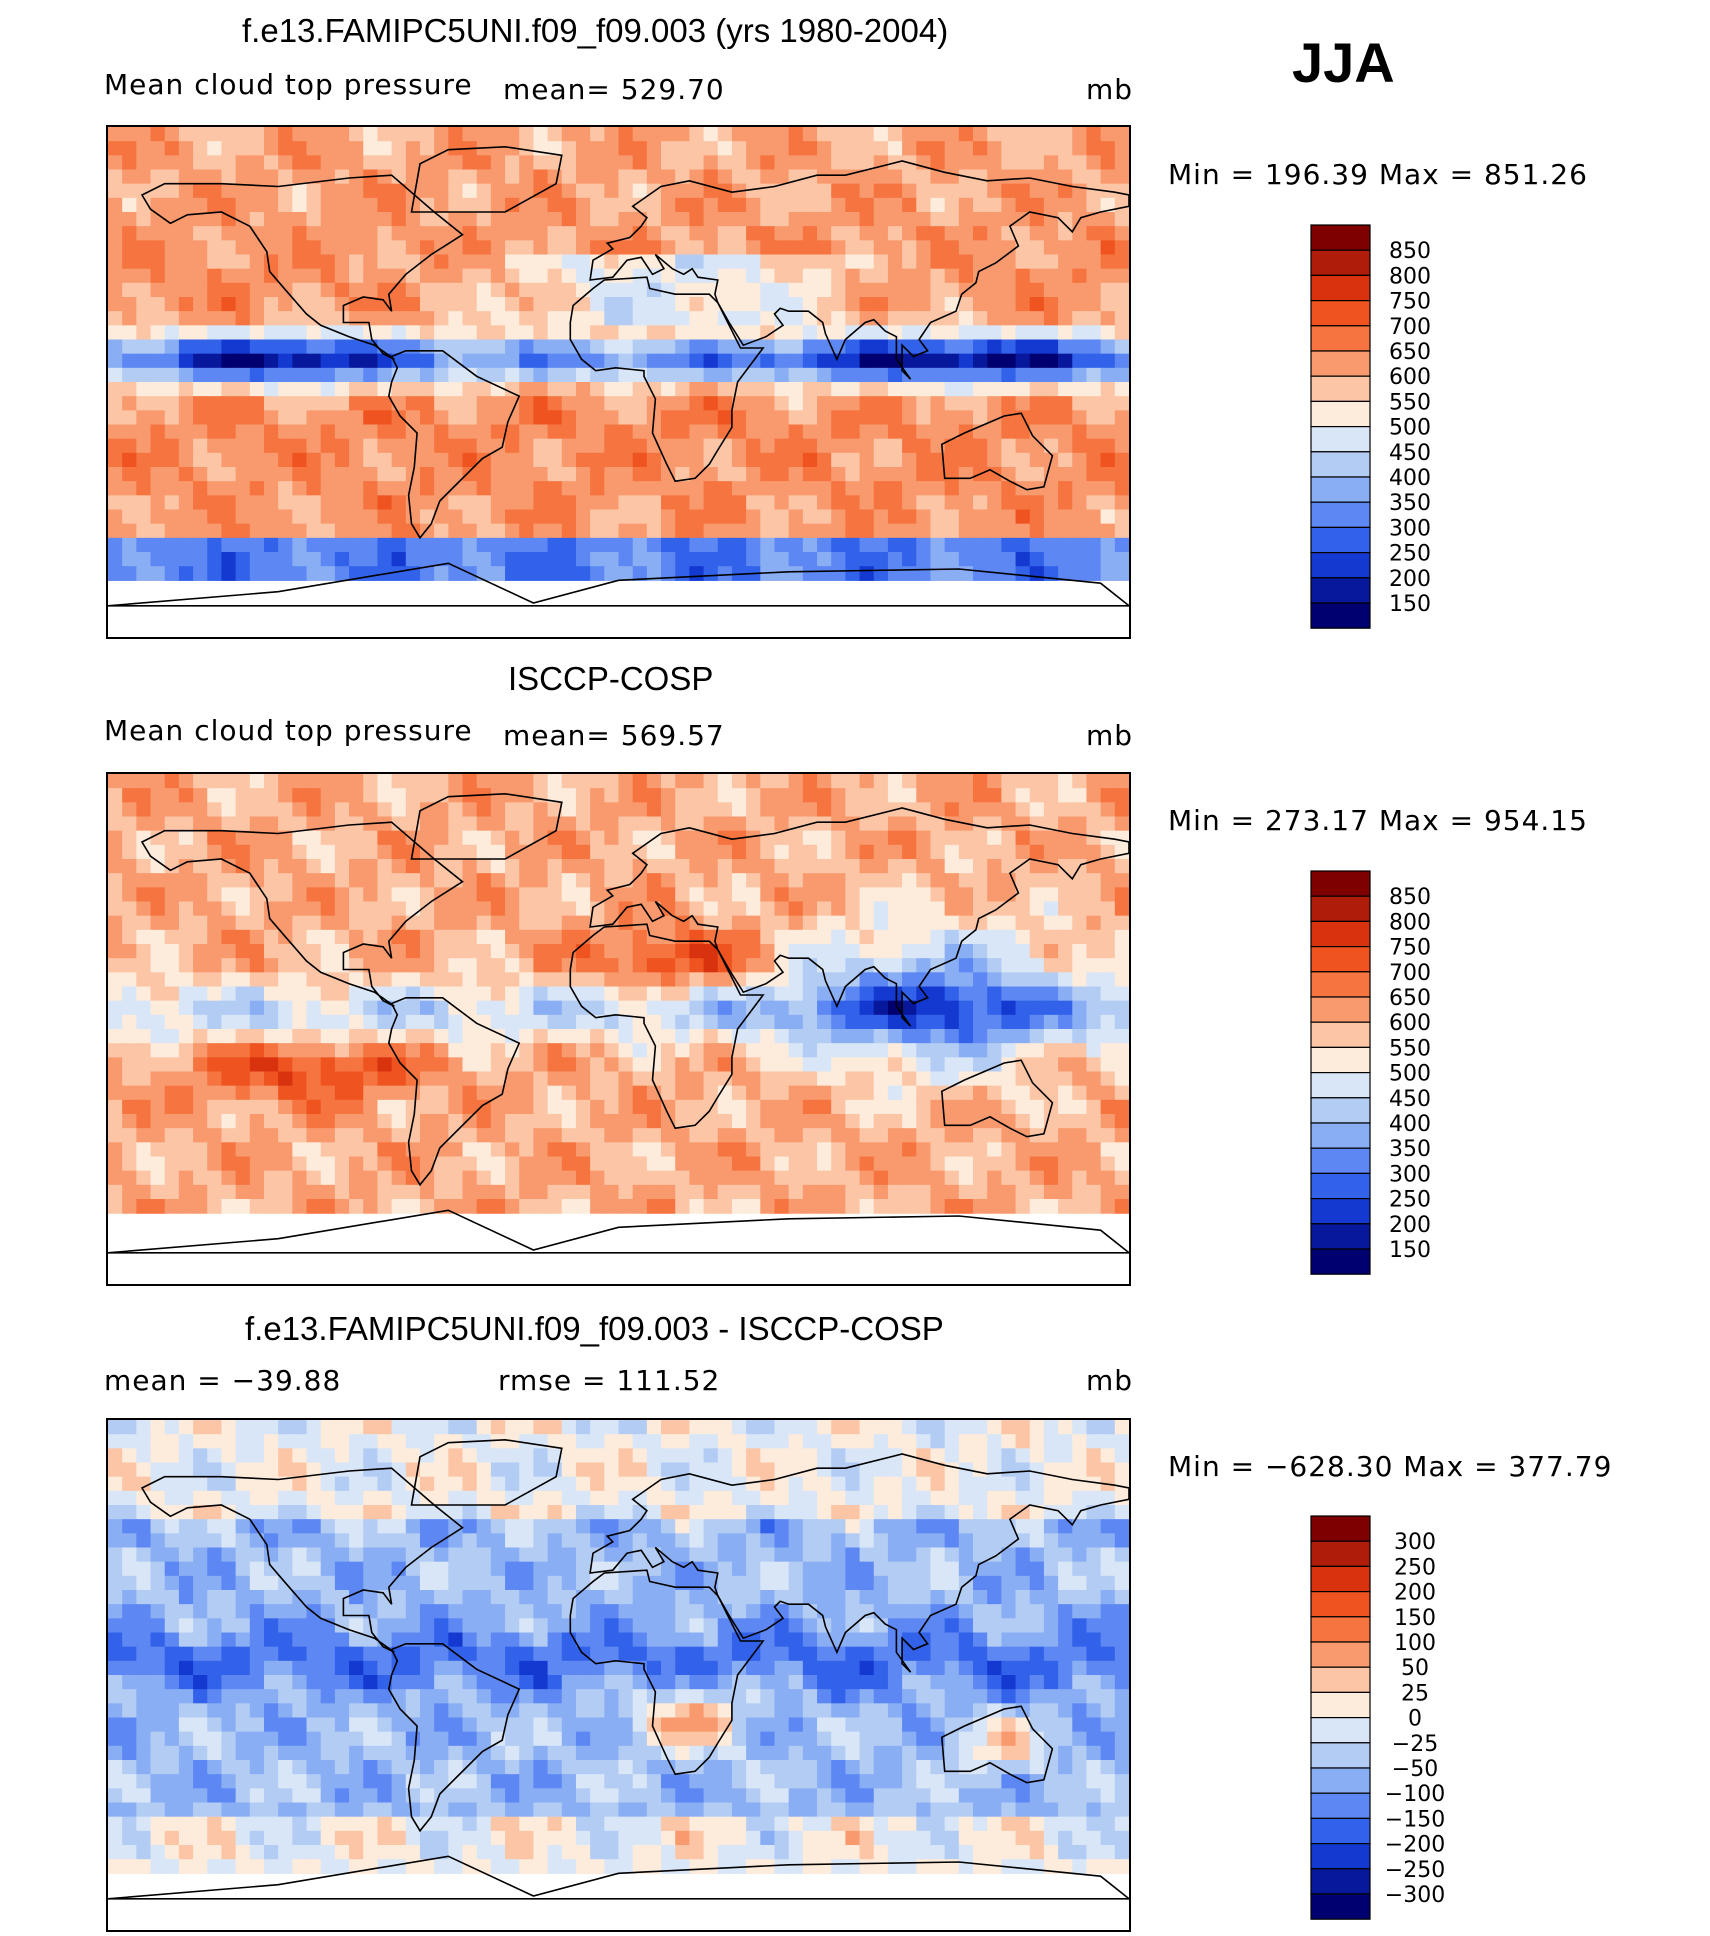 The width and height of the screenshot is (1710, 1936). What do you see at coordinates (1410, 528) in the screenshot?
I see `colorbar-tick-label: 300` at bounding box center [1410, 528].